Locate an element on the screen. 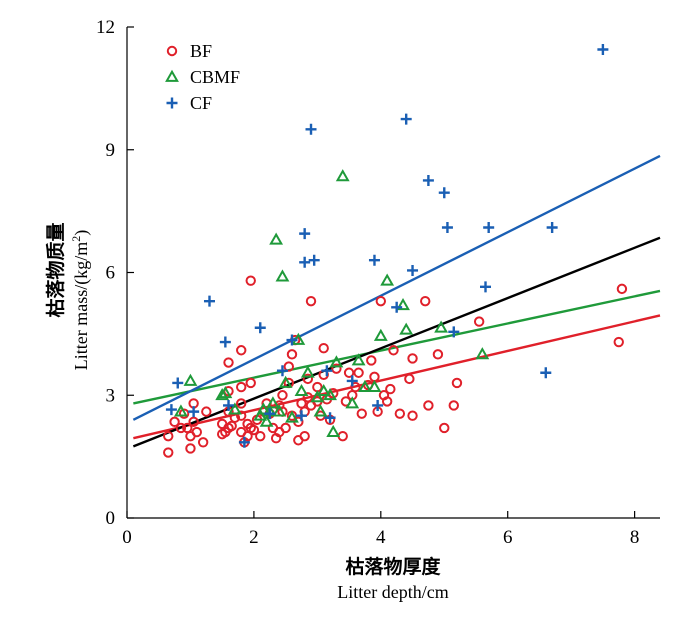 The image size is (700, 621). legend-item-bf: BF is located at coordinates (189, 51).